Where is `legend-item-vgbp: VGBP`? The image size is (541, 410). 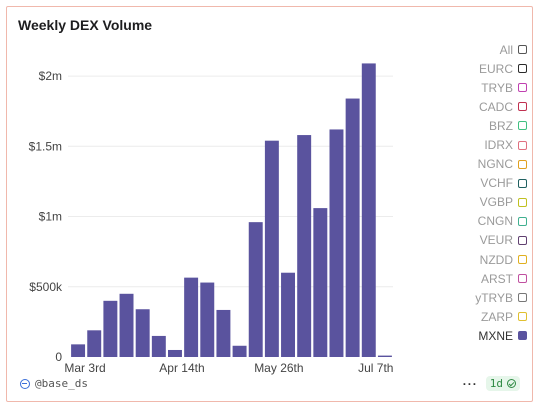 legend-item-vgbp: VGBP is located at coordinates (487, 202).